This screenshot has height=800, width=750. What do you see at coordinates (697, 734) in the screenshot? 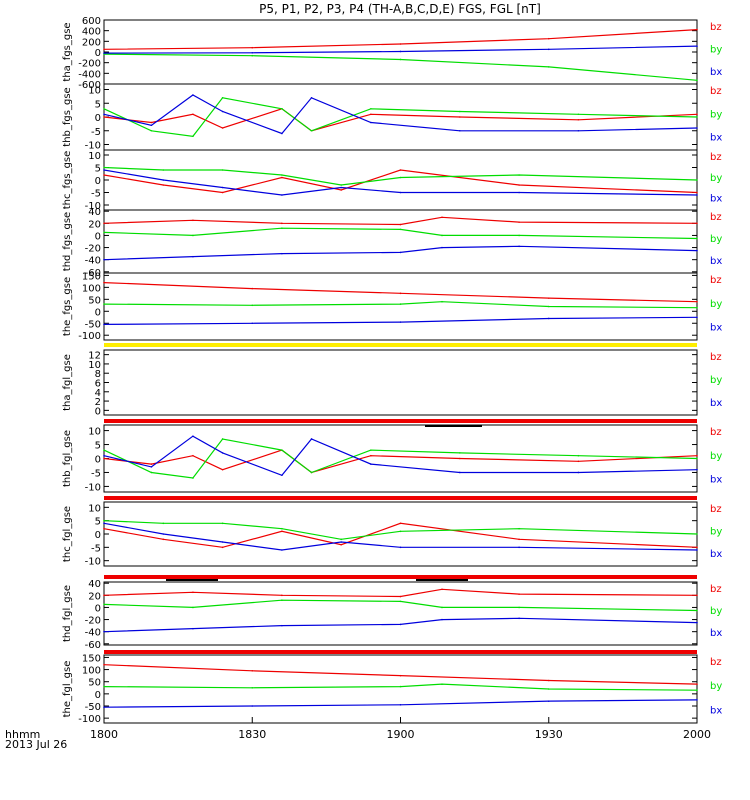
I see `x-tick-label: 2000` at bounding box center [697, 734].